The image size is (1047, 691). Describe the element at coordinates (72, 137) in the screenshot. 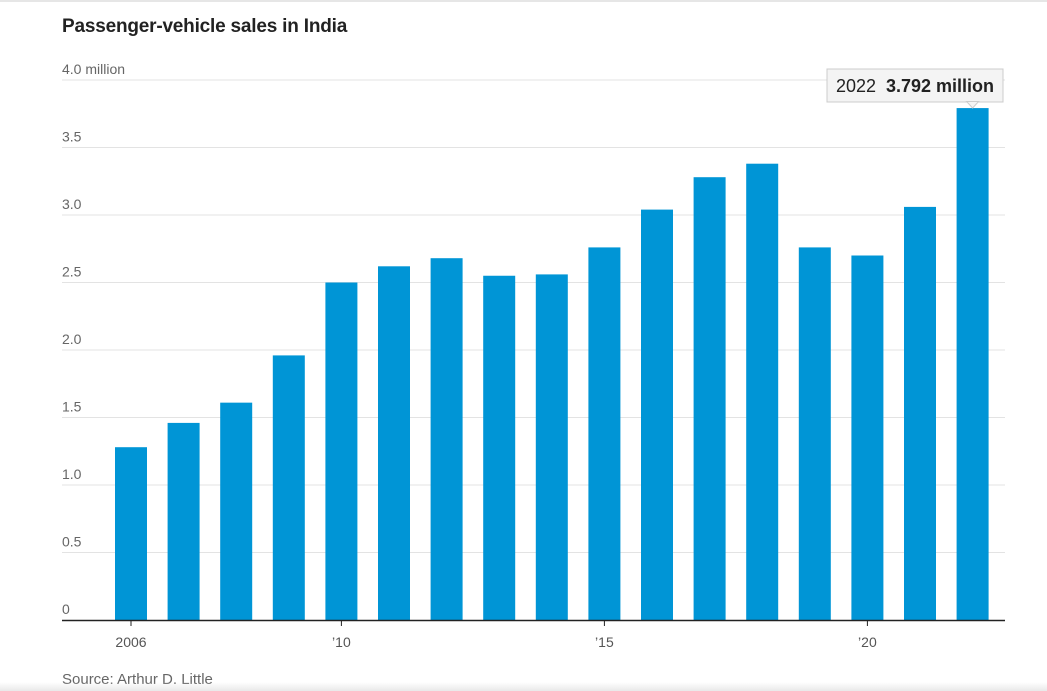

I see `y-tick-label: 3.5` at that location.